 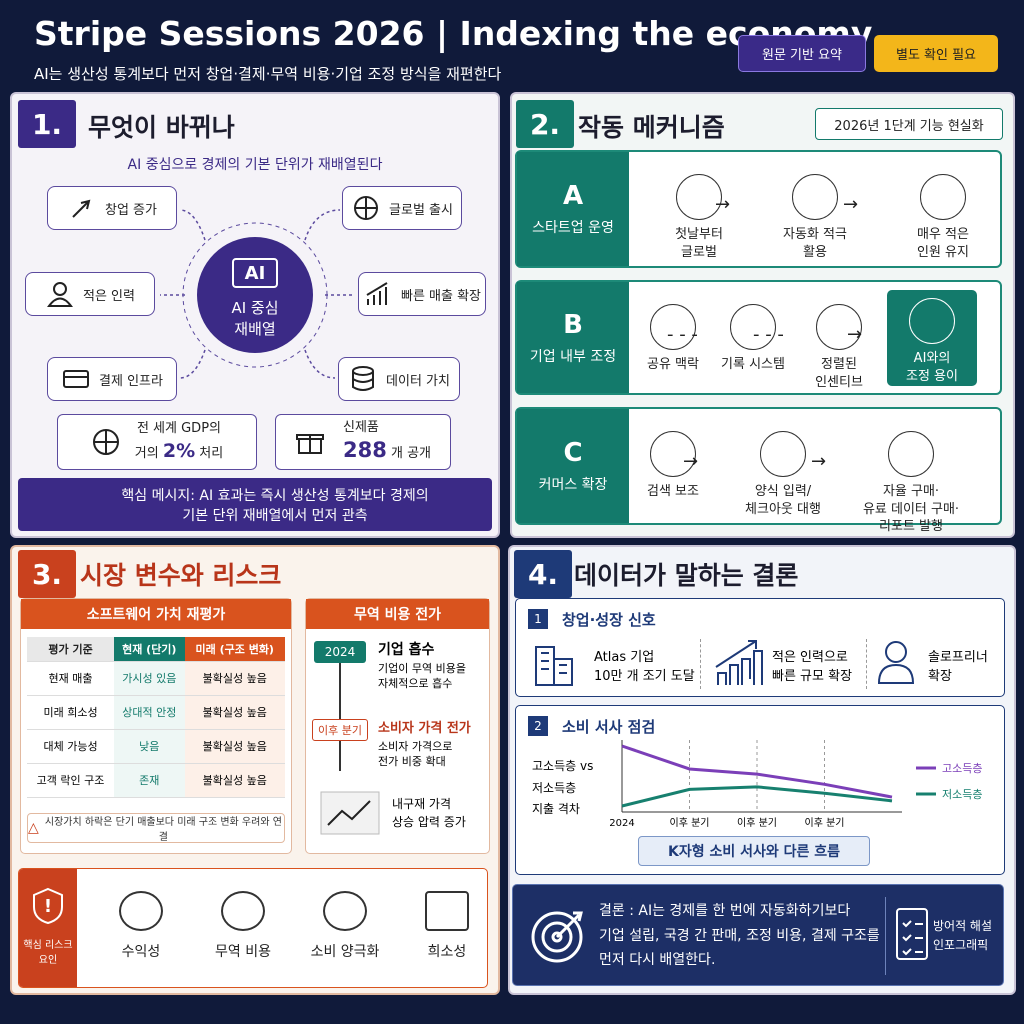 What do you see at coordinates (406, 650) in the screenshot?
I see `step-title: 기업 흡수` at bounding box center [406, 650].